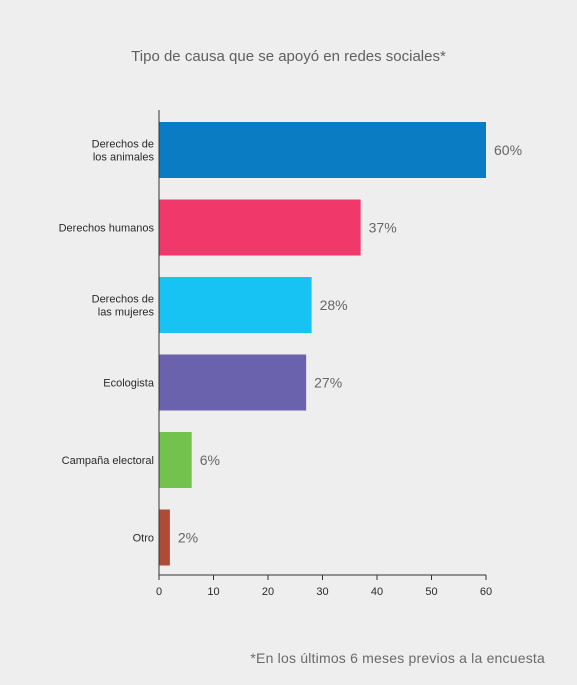  What do you see at coordinates (377, 592) in the screenshot?
I see `x-tick-label: 40` at bounding box center [377, 592].